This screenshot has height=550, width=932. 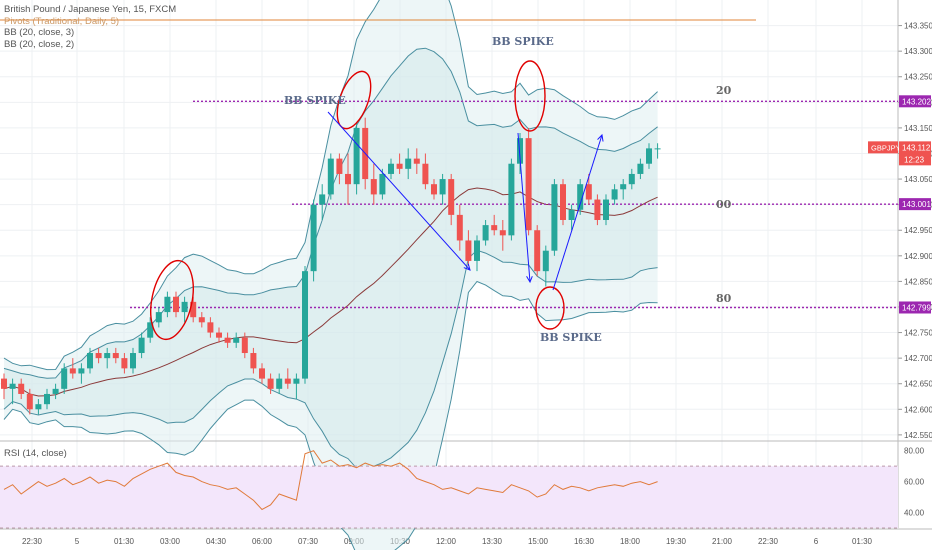 I want to click on x-tick-label: 21:00, so click(x=722, y=541).